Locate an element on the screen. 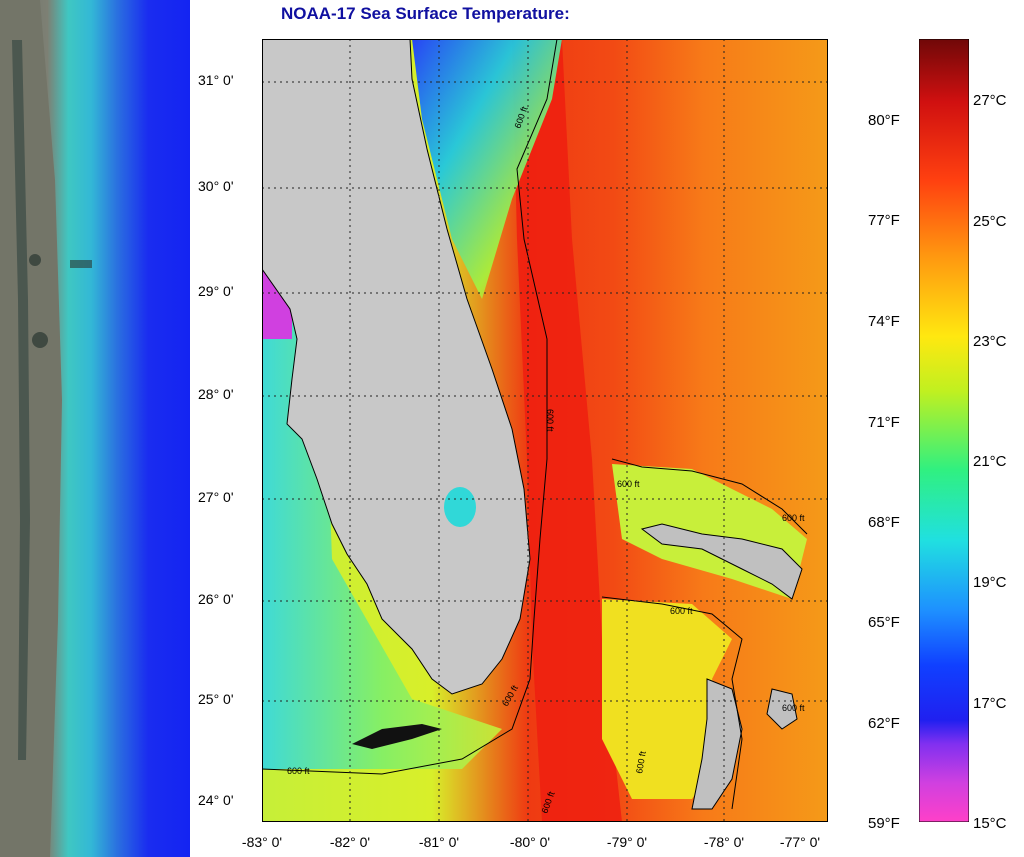  bahama-islet is located at coordinates (782, 709).